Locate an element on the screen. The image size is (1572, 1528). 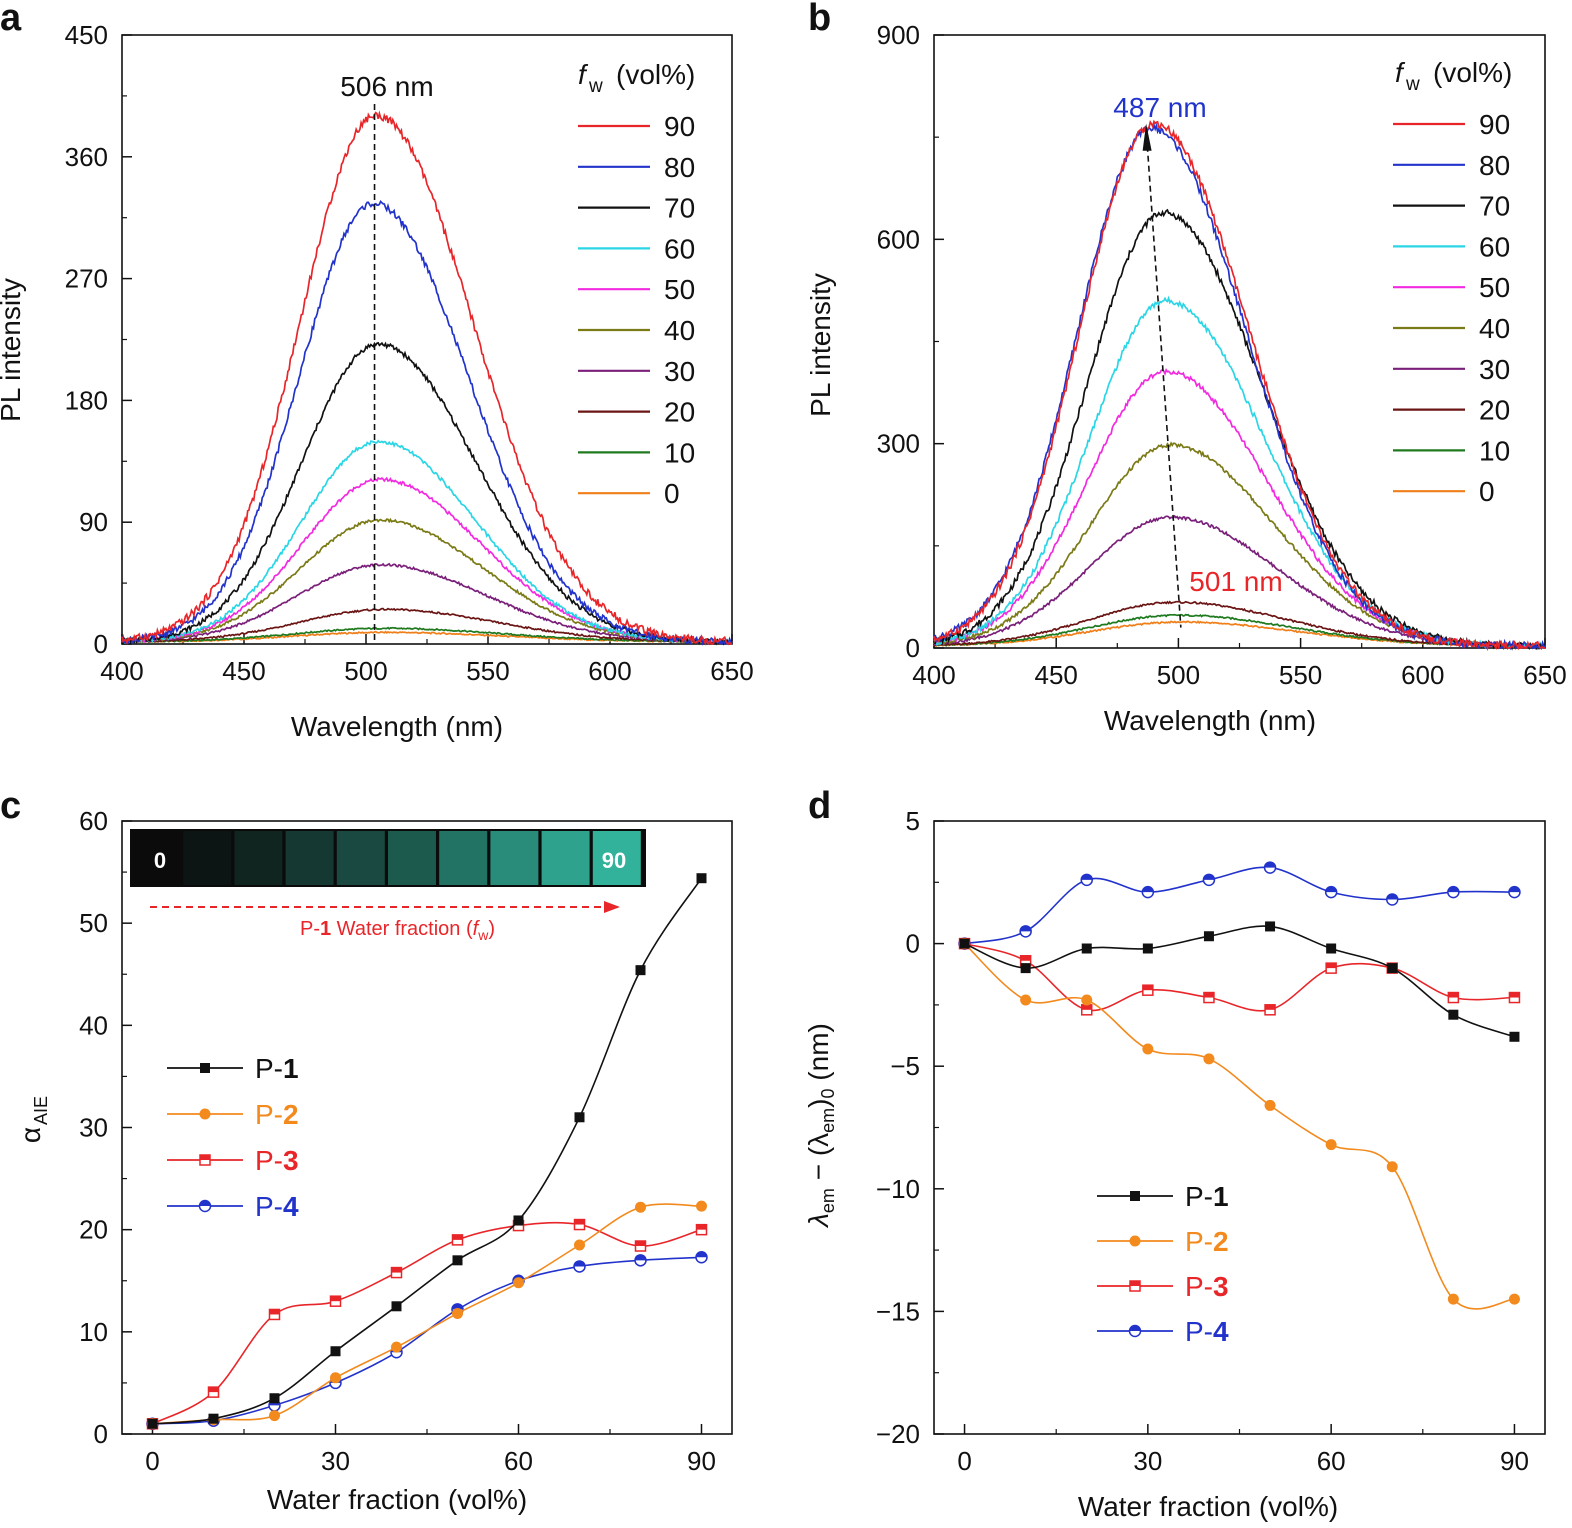
c-y-axis-label: α AIE is located at coordinates (33, 1119).